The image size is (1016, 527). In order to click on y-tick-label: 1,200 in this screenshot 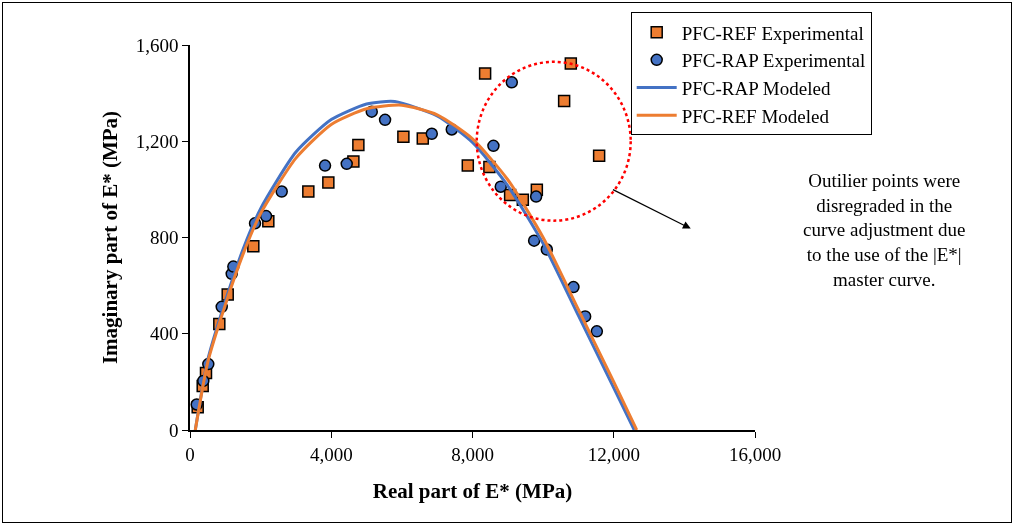, I will do `click(157, 141)`.